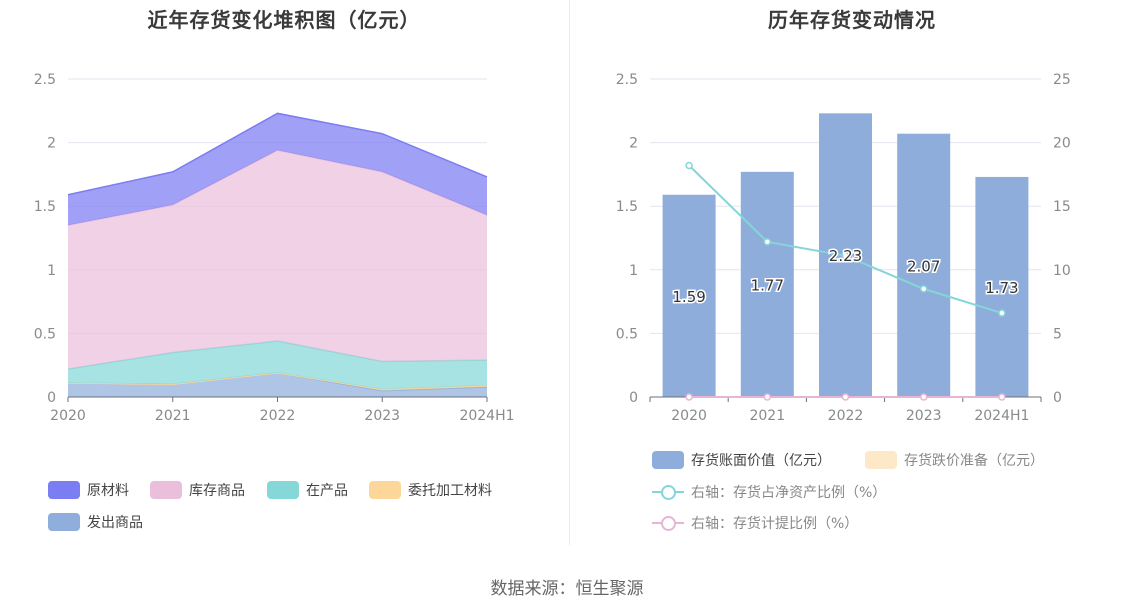 The width and height of the screenshot is (1134, 612). What do you see at coordinates (327, 491) in the screenshot?
I see `legend-label: 在产品` at bounding box center [327, 491].